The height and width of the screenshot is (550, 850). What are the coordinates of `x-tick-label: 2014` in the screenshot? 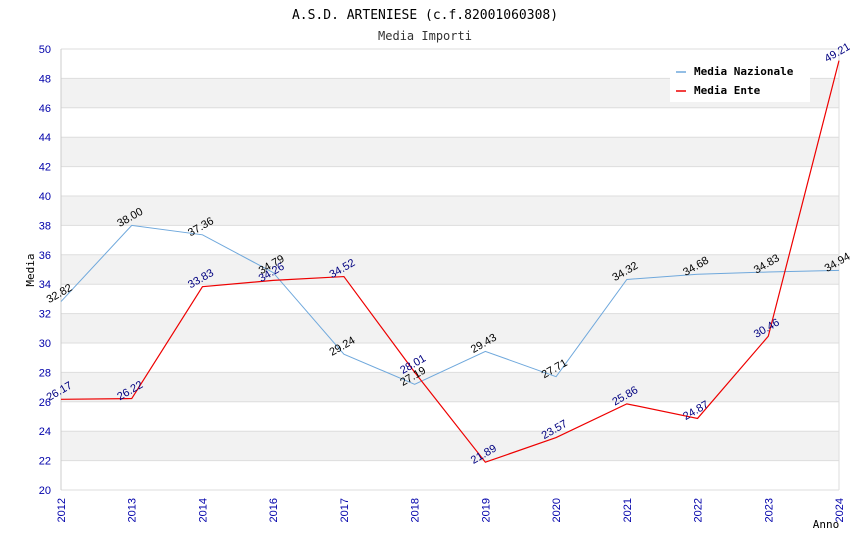 It's located at (203, 510).